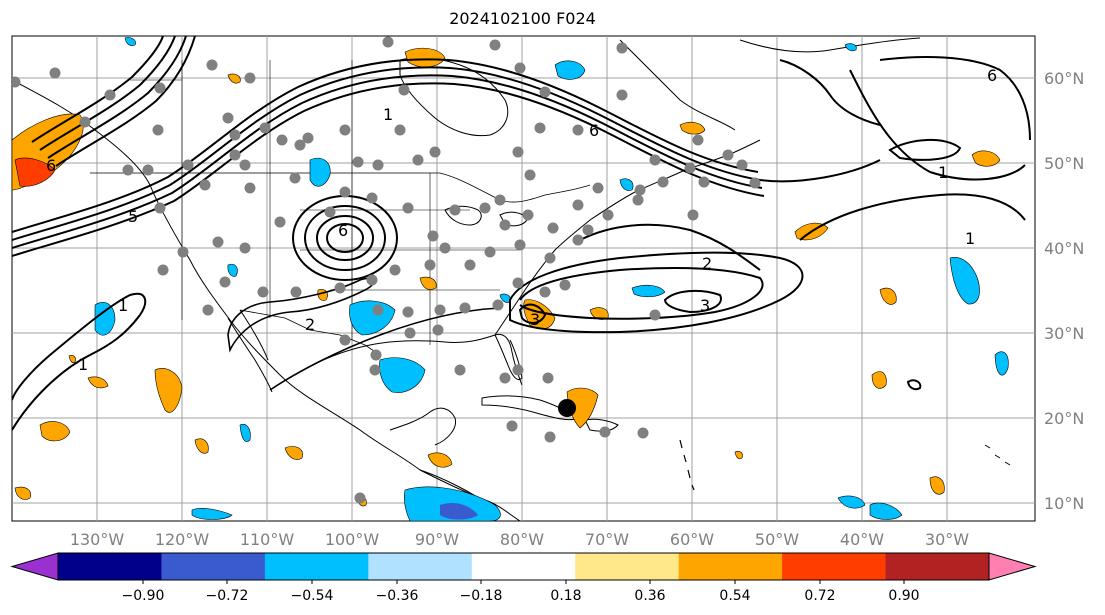 This screenshot has height=615, width=1105. What do you see at coordinates (1012, 566) in the screenshot?
I see `colorbar-extend-high` at bounding box center [1012, 566].